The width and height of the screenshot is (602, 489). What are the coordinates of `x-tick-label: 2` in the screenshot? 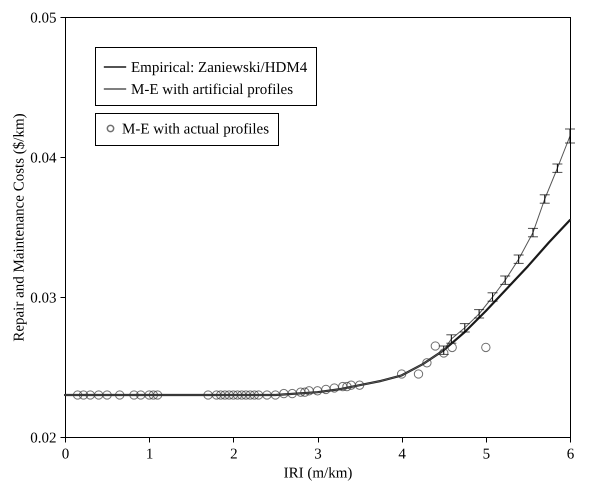 It's located at (234, 454).